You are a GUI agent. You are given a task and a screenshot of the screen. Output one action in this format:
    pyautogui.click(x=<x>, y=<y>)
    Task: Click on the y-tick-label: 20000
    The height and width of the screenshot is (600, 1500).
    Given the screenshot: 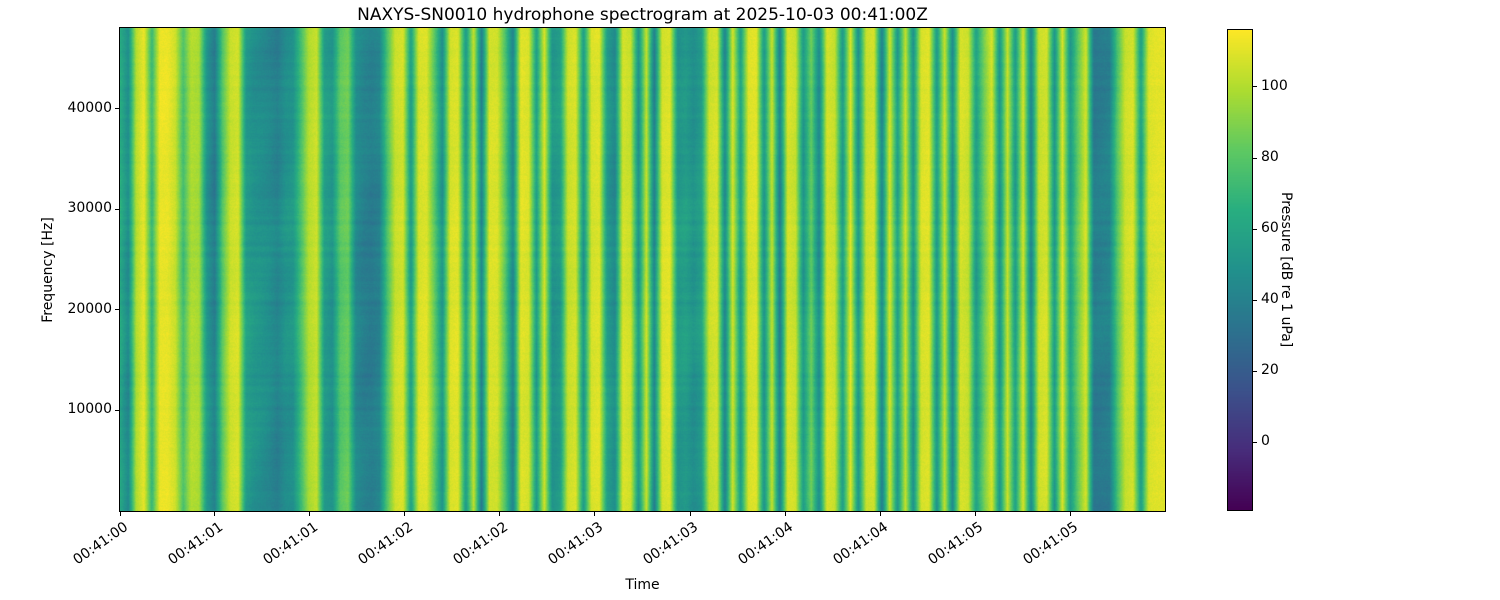 What is the action you would take?
    pyautogui.click(x=89, y=308)
    